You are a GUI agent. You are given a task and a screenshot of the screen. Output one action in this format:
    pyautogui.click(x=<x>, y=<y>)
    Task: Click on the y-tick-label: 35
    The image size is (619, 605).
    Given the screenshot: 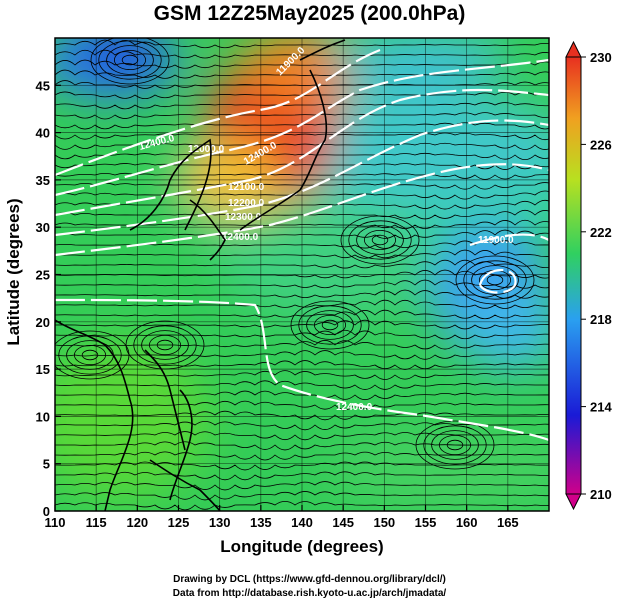 What is the action you would take?
    pyautogui.click(x=43, y=180)
    